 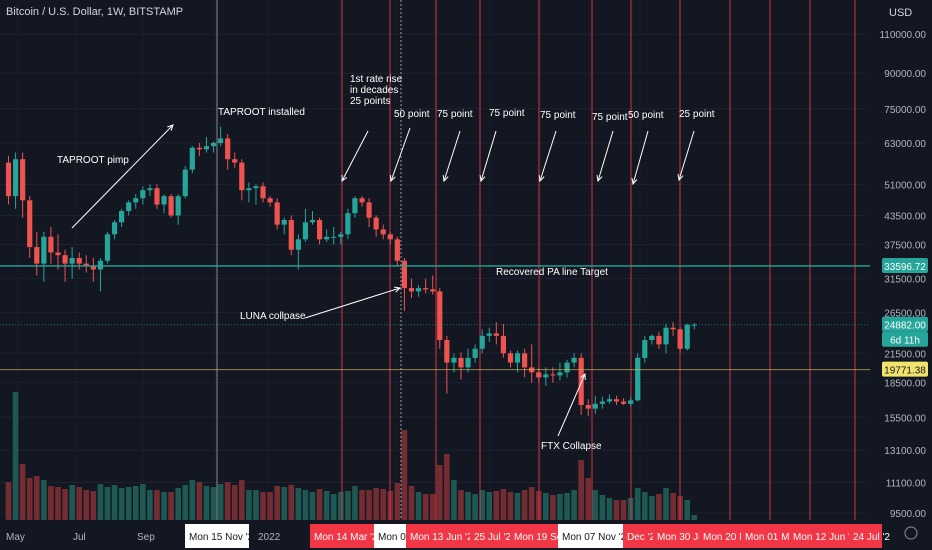 What do you see at coordinates (552, 272) in the screenshot?
I see `annotation-pa-target: Recovered PA line Target` at bounding box center [552, 272].